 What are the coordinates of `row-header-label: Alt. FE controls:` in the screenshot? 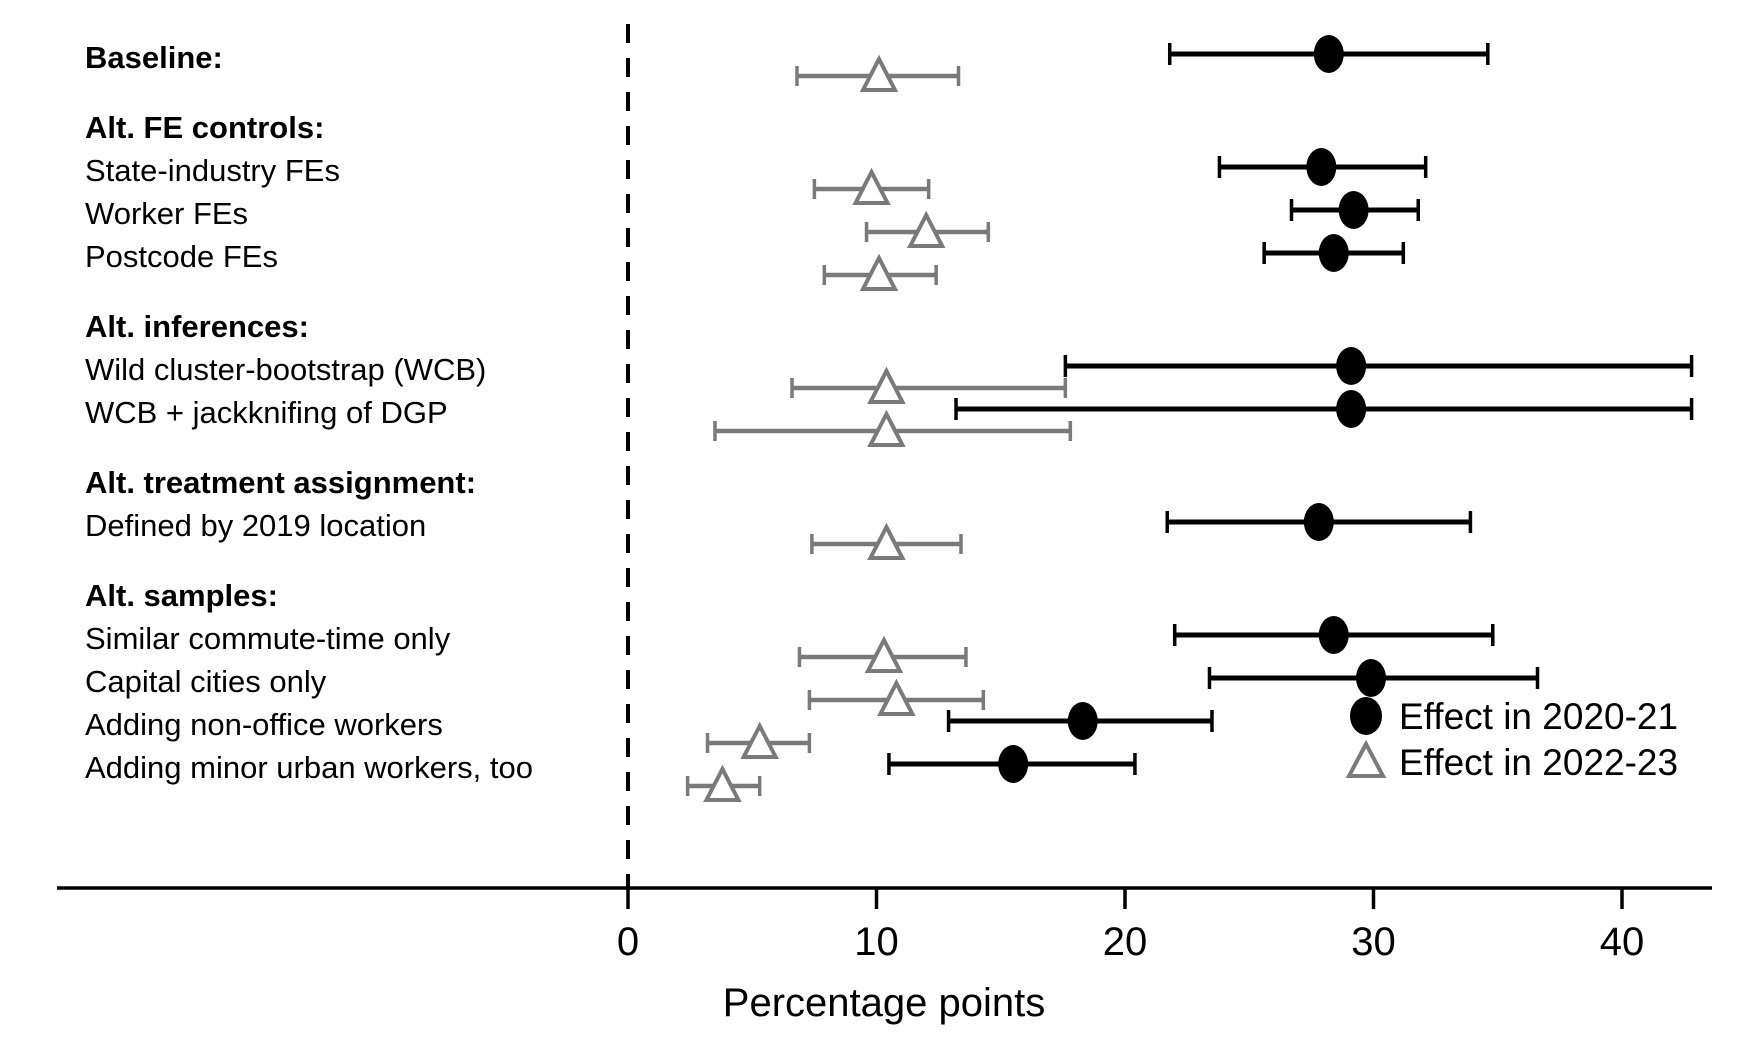 It's located at (204, 127).